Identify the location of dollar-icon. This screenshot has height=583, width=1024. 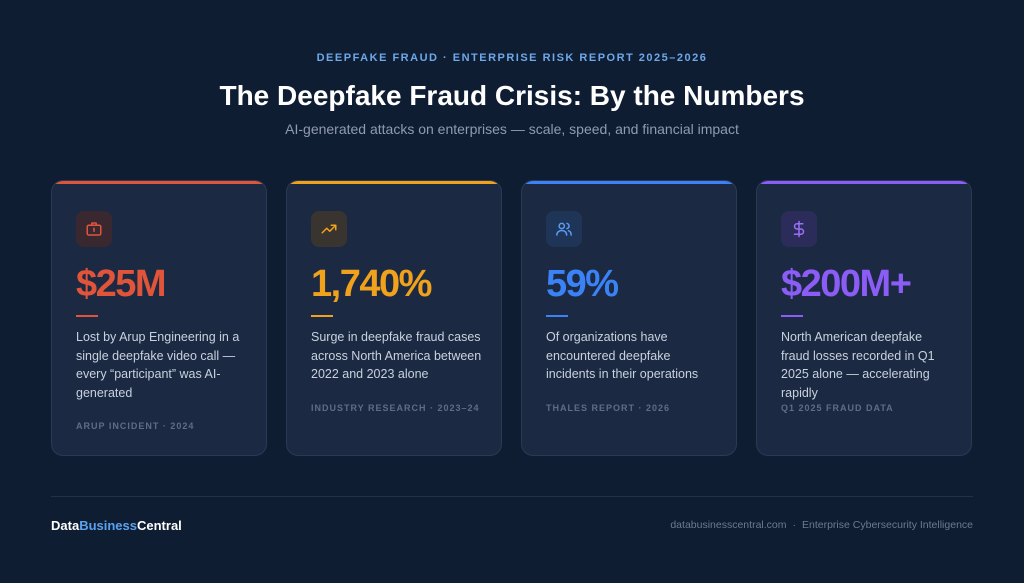
(799, 229).